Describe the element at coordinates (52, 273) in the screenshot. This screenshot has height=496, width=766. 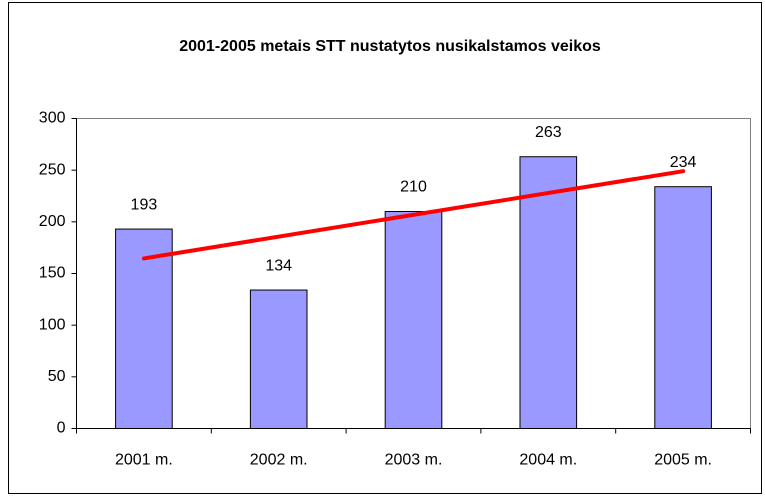
I see `y-tick-label: 150` at that location.